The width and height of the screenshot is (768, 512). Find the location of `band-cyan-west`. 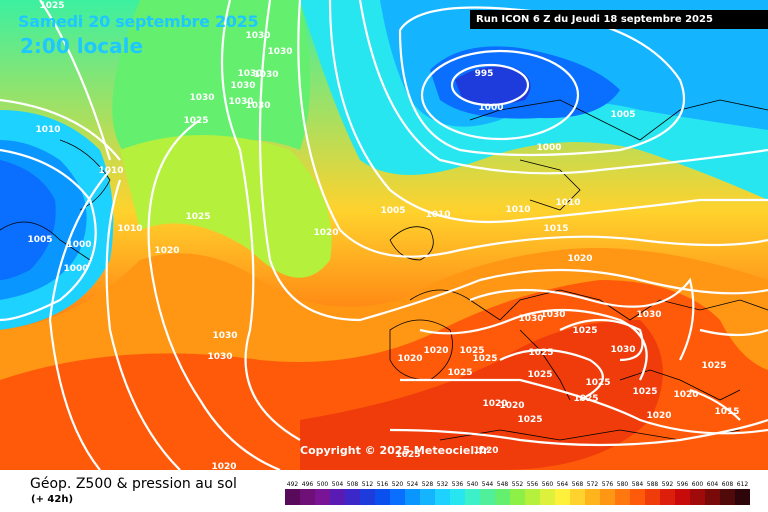

band-cyan-west is located at coordinates (57, 220).